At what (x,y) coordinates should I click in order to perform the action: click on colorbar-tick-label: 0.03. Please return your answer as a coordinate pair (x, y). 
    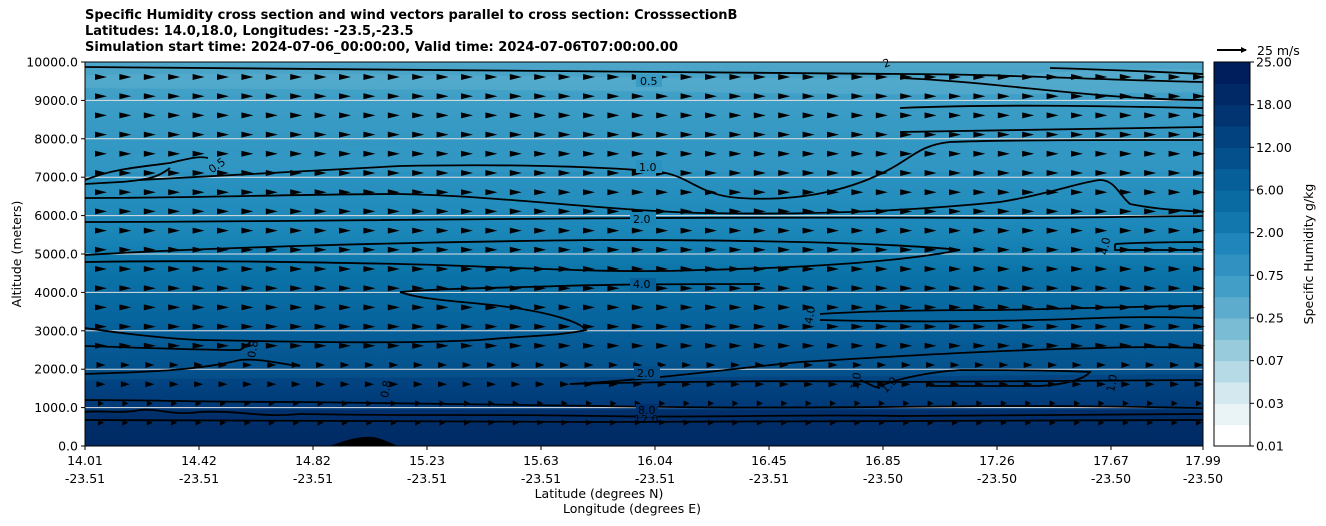
    Looking at the image, I should click on (1270, 403).